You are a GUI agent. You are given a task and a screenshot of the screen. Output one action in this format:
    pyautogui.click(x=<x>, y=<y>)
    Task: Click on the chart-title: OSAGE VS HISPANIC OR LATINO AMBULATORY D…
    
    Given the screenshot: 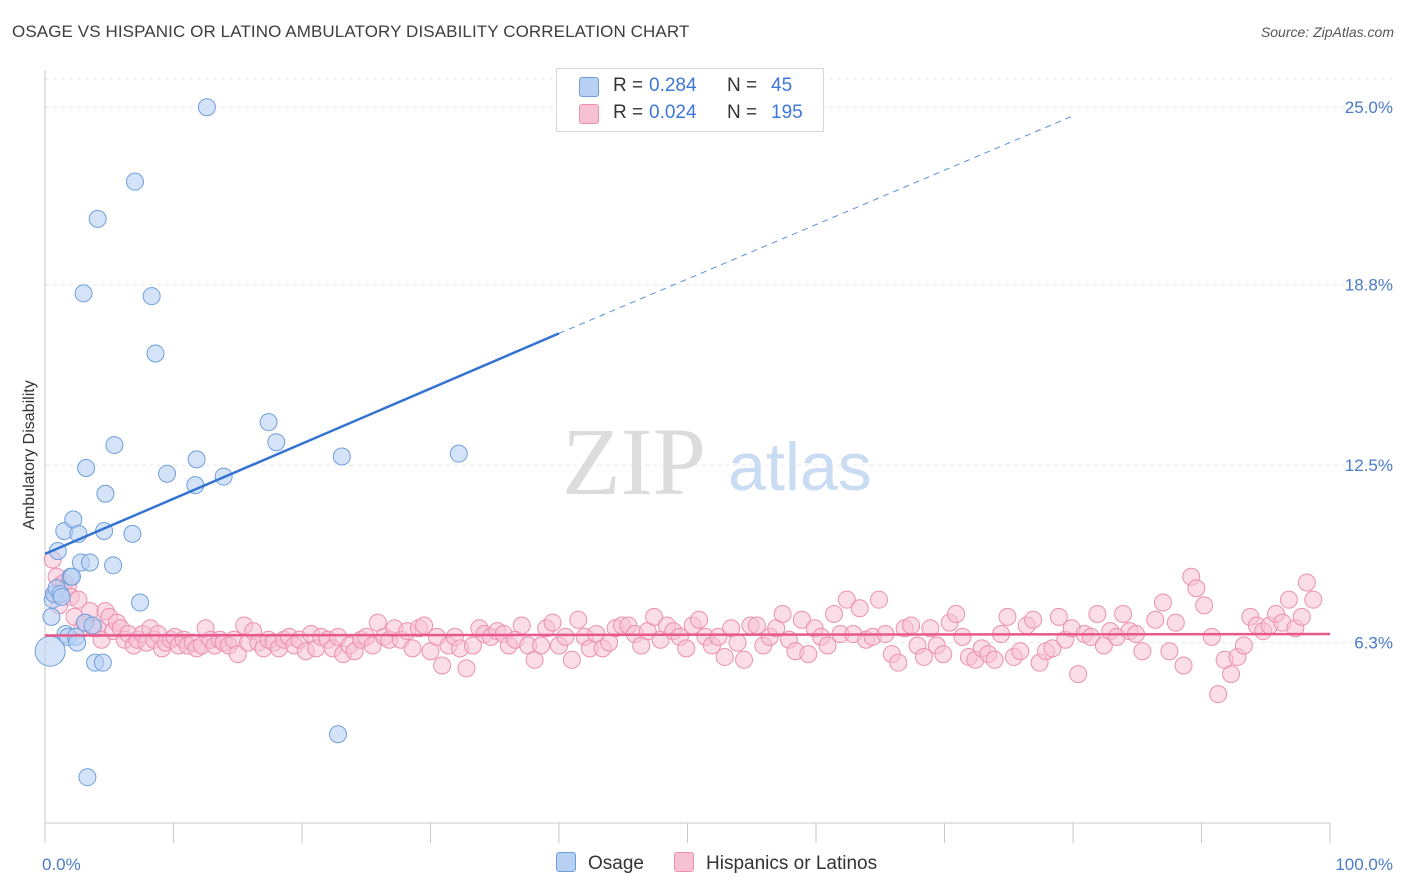 What is the action you would take?
    pyautogui.click(x=351, y=31)
    